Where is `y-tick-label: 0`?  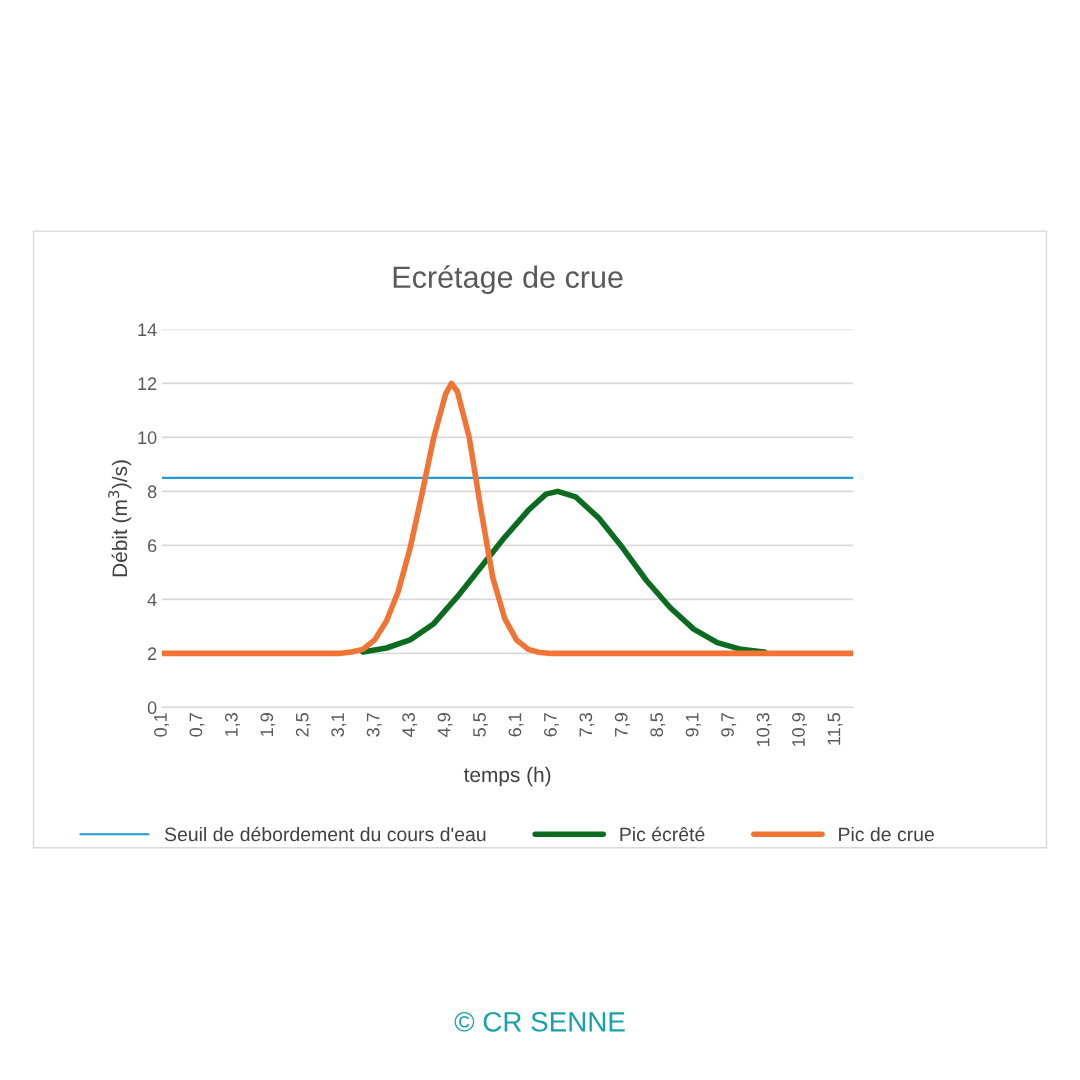
y-tick-label: 0 is located at coordinates (152, 708).